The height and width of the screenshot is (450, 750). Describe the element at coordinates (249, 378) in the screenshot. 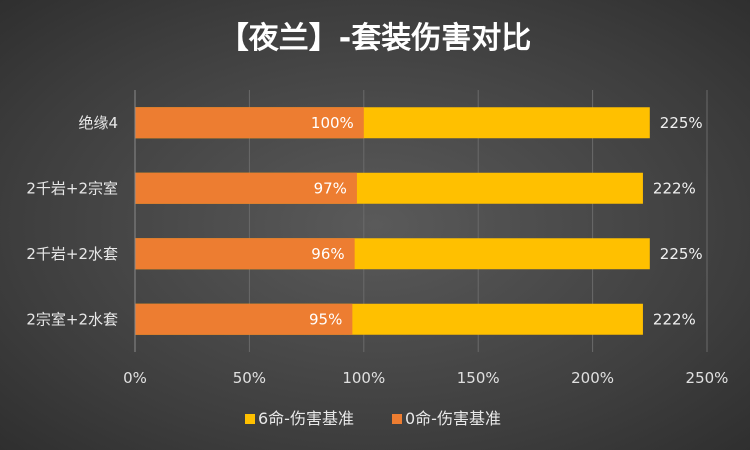

I see `x-tick-label: 50%` at that location.